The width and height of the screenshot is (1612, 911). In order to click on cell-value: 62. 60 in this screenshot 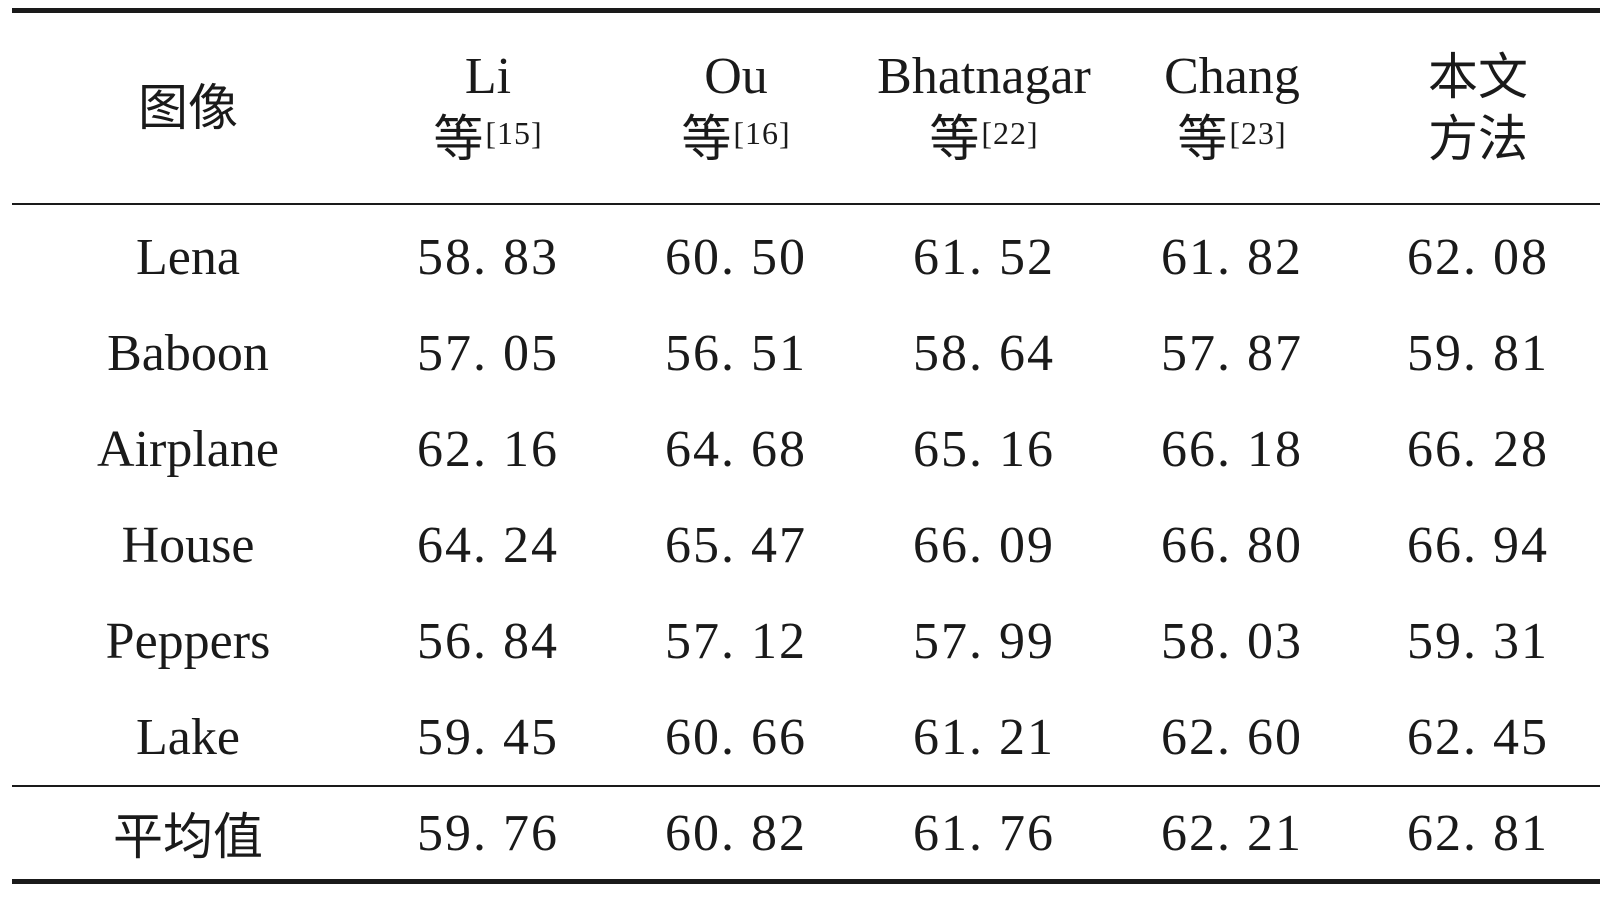, I will do `click(1232, 737)`.